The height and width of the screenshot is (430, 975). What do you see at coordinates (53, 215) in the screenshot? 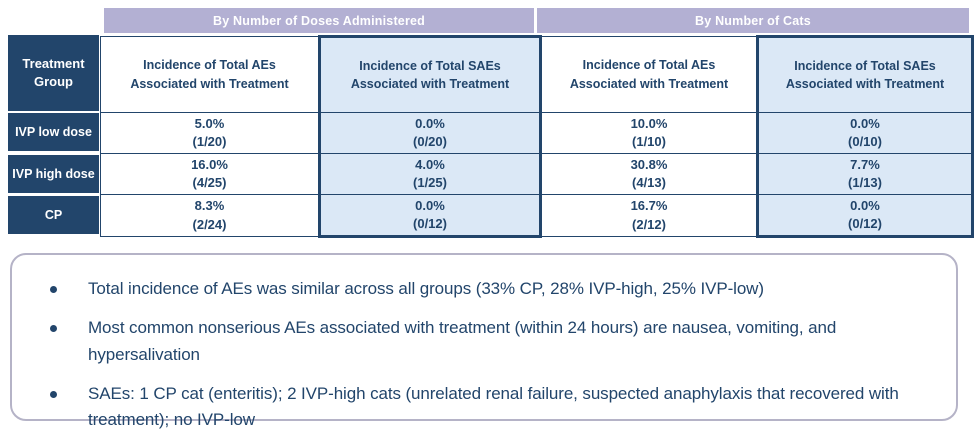
I see `row-label-cp: CP` at bounding box center [53, 215].